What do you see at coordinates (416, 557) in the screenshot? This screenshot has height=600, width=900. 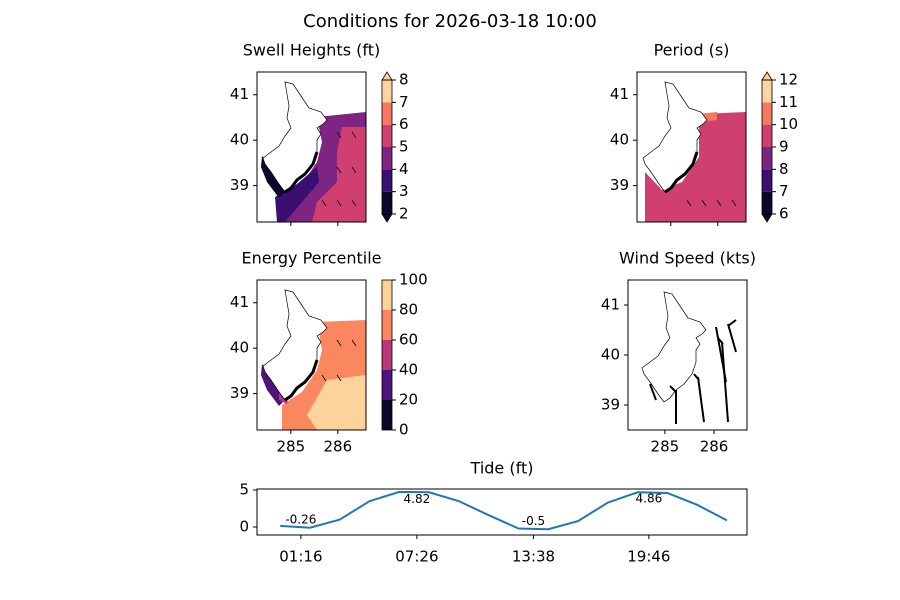 I see `x-tick-label: 07:26` at bounding box center [416, 557].